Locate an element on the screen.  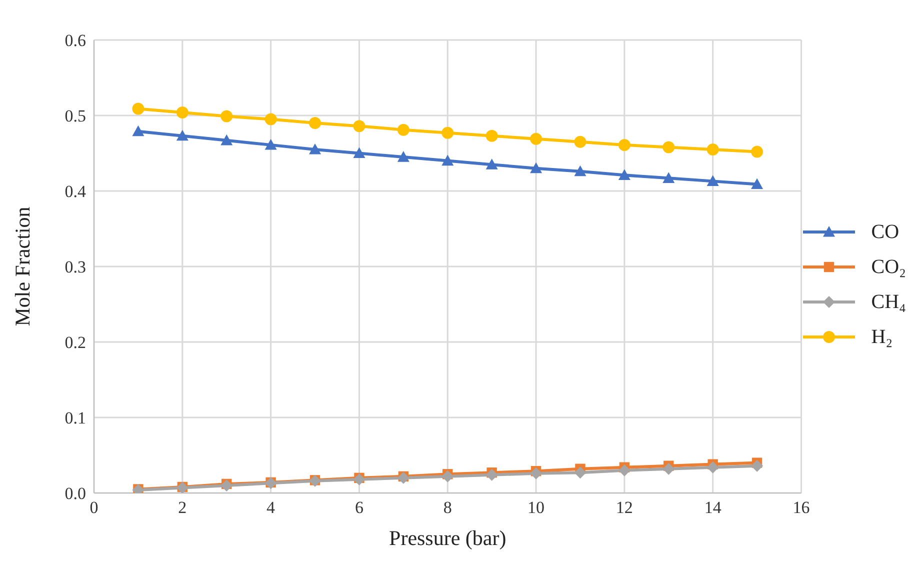
y-tick-label: 0.0 is located at coordinates (75, 494).